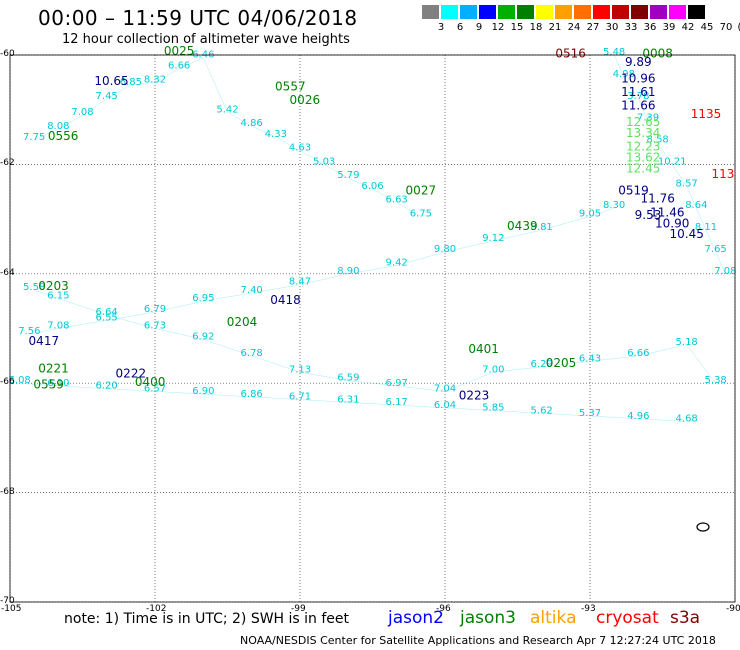  I want to click on pass-time-label: 13.62, so click(643, 158).